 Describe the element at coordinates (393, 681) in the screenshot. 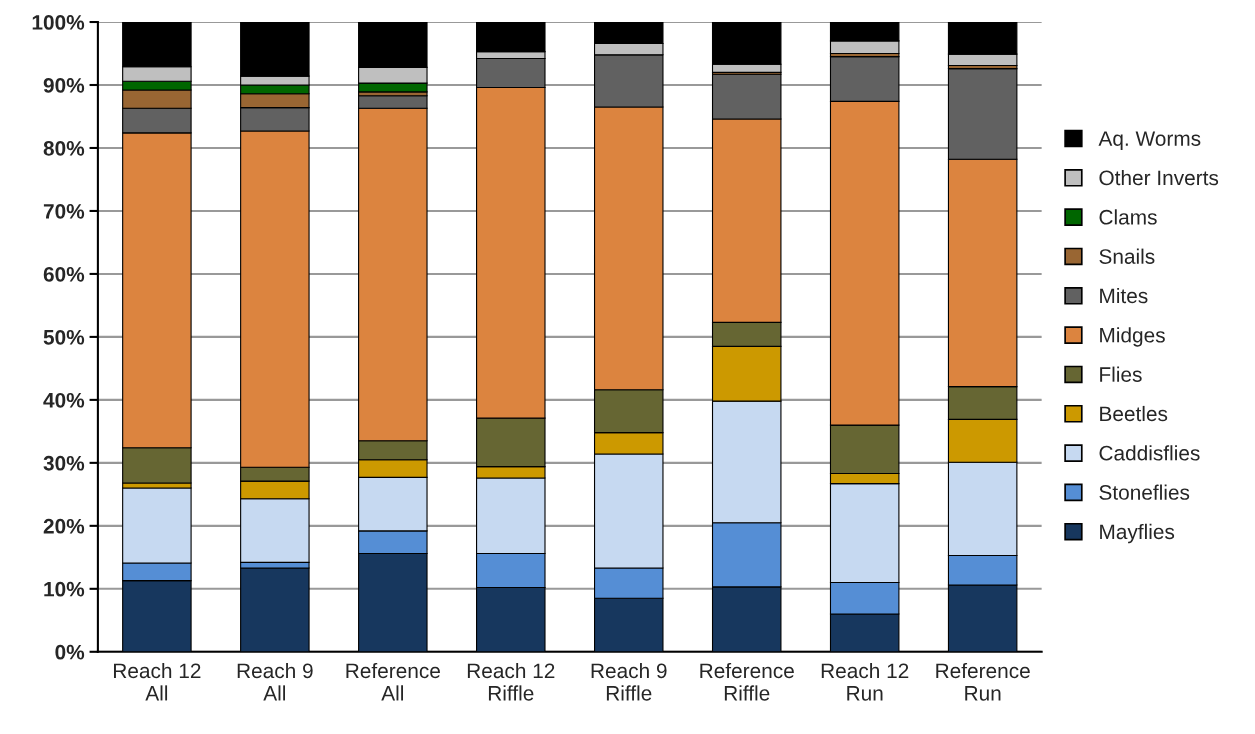

I see `x-tick-label: Reference All` at that location.